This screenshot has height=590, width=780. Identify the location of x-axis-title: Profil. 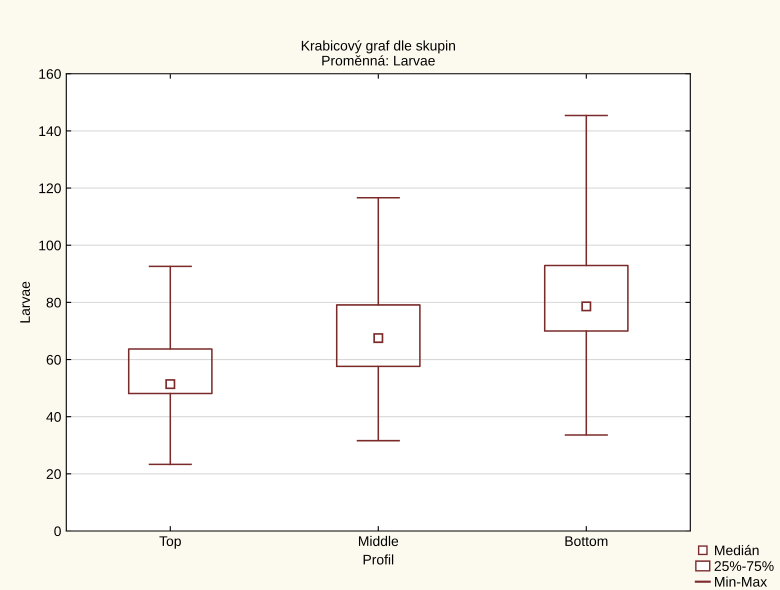
(379, 559).